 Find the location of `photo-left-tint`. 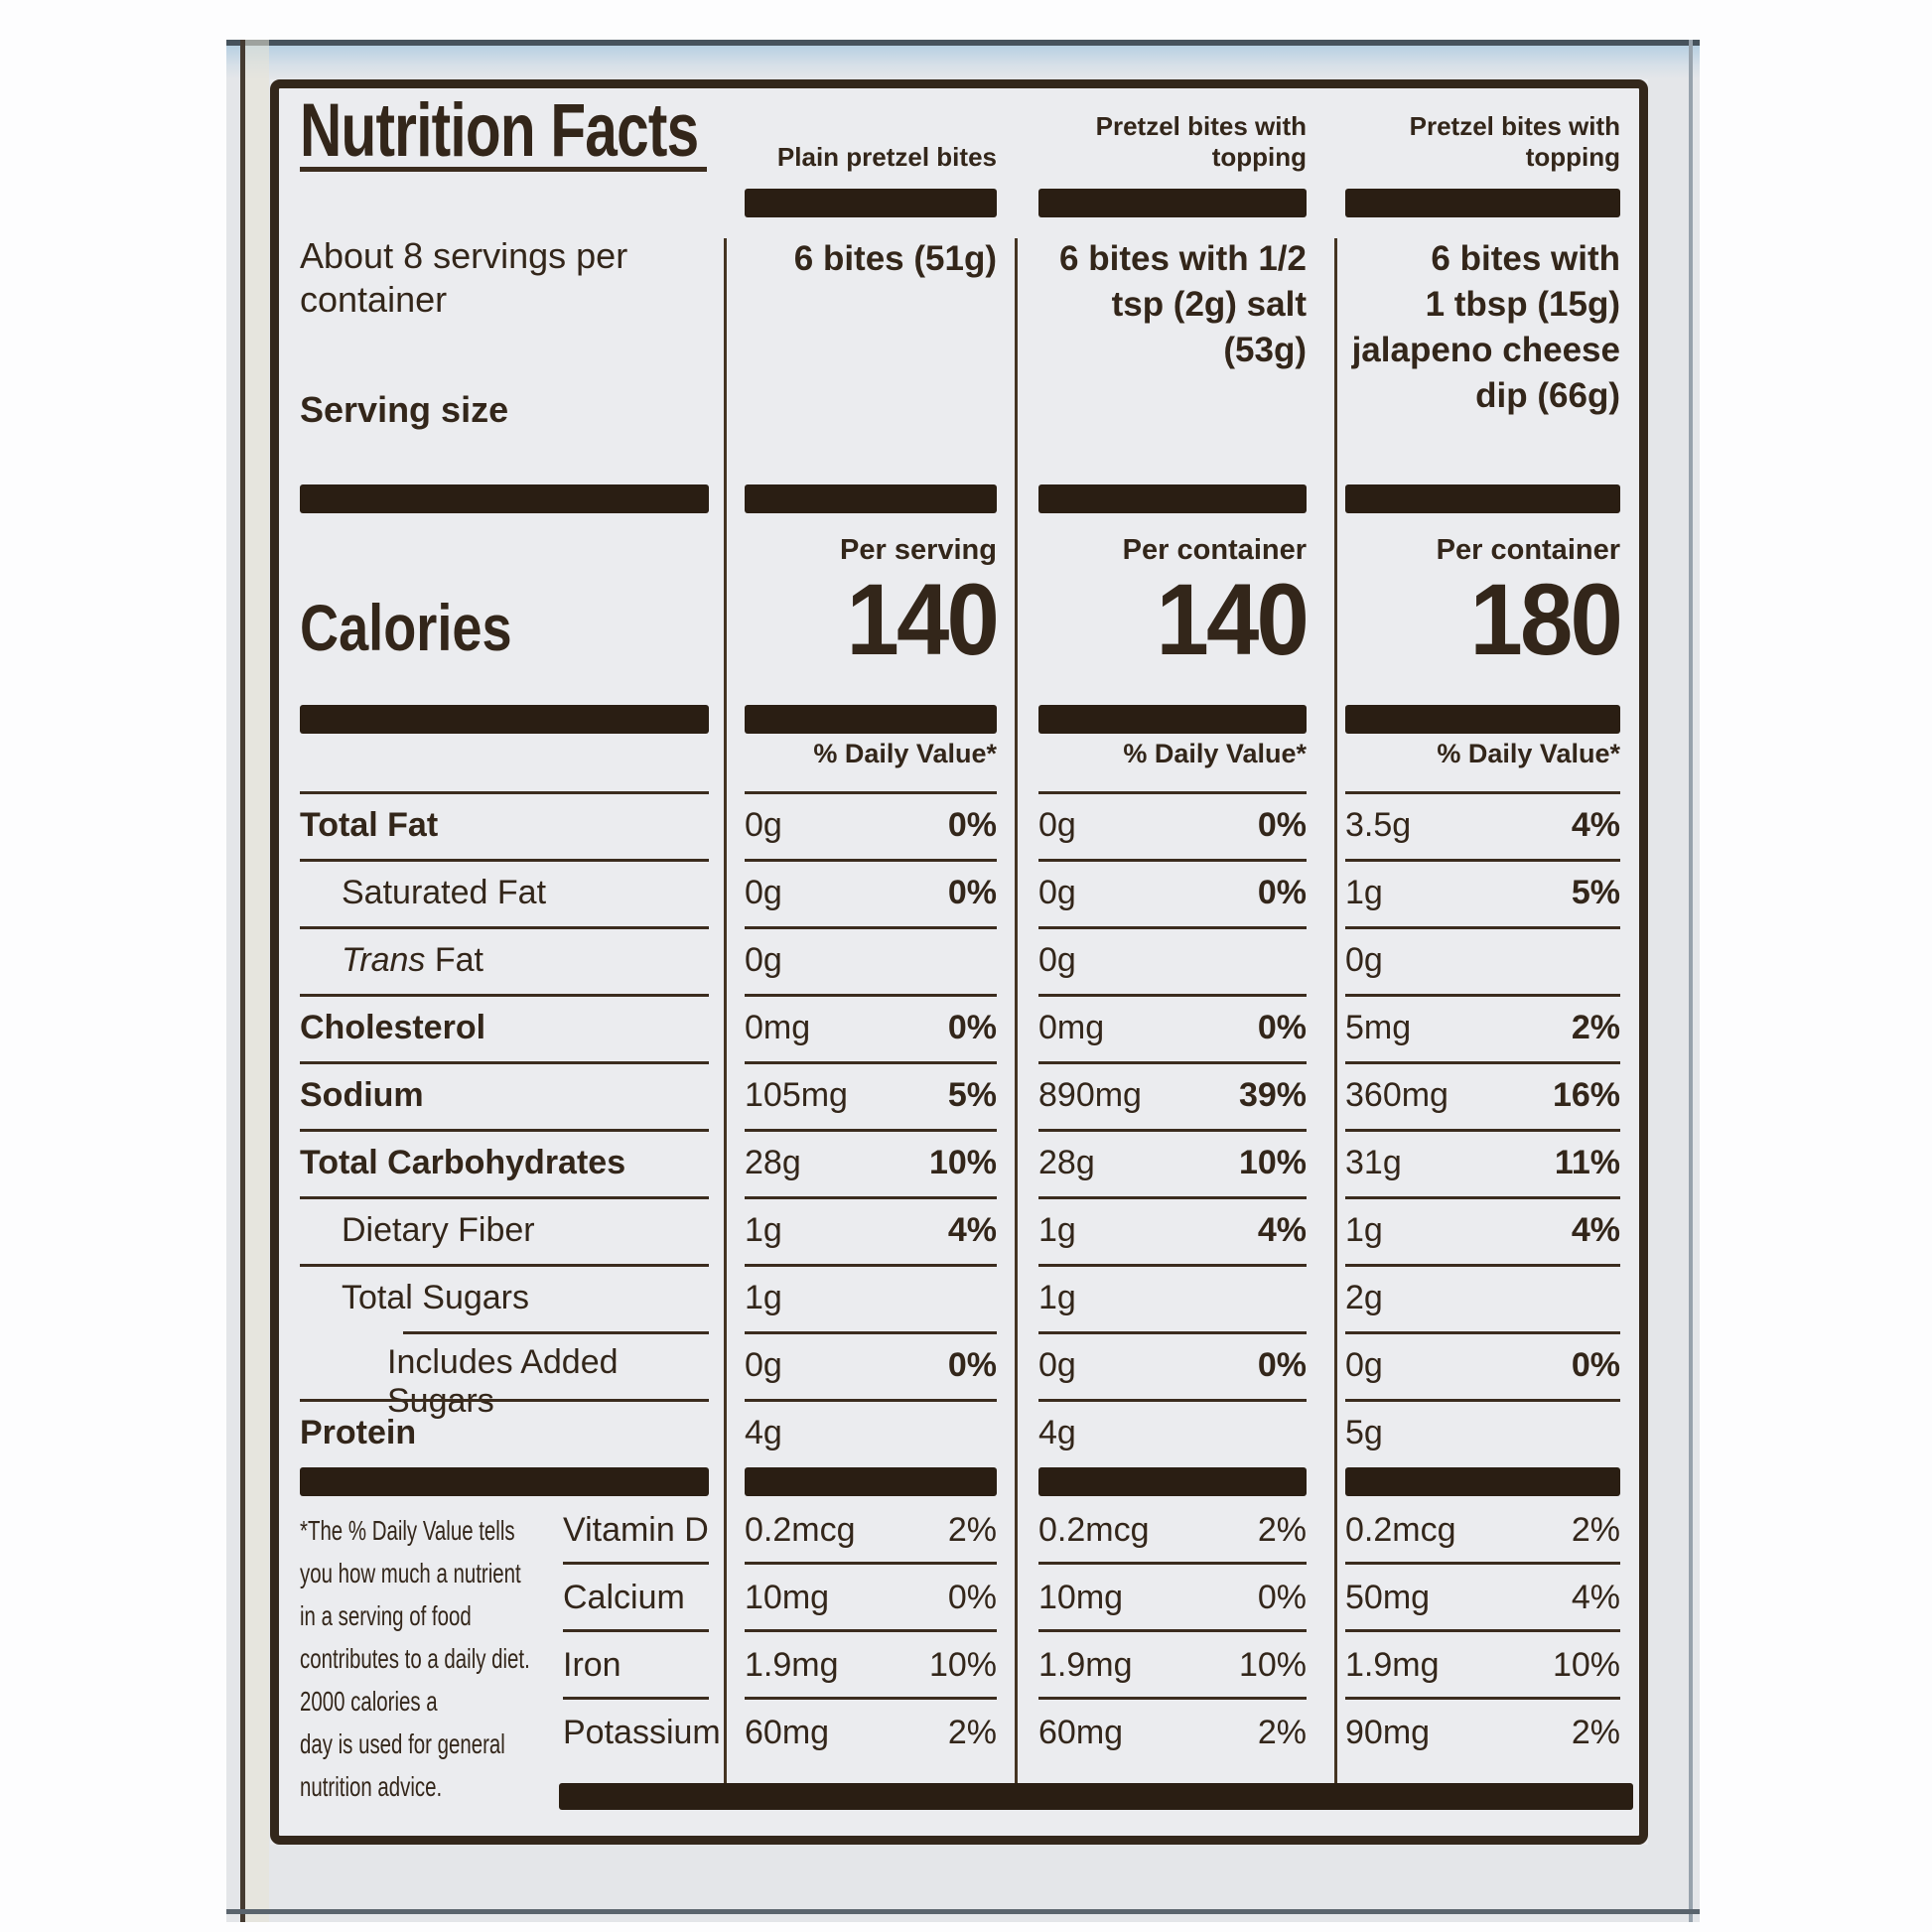

photo-left-tint is located at coordinates (257, 981).